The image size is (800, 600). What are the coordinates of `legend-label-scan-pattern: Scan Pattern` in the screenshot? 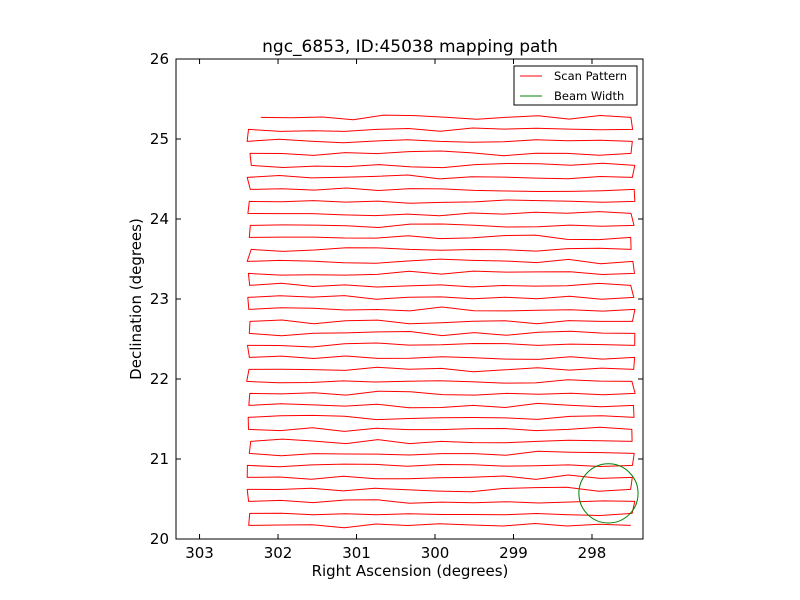 It's located at (590, 76).